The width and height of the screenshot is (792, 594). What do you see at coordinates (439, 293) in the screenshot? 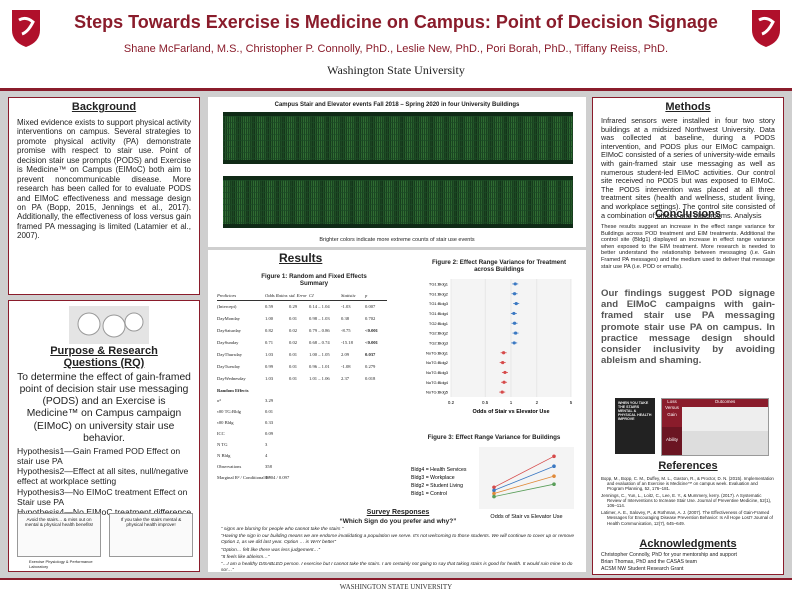
I see `row-label: TG1:Bldg2` at bounding box center [439, 293].